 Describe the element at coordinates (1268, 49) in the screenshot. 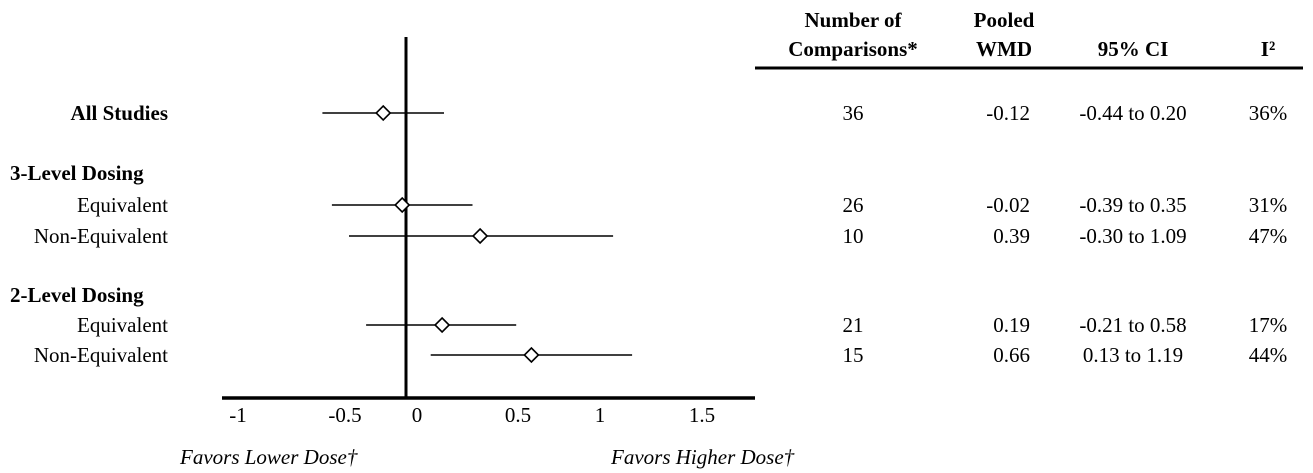

I see `header-i2: I²` at that location.